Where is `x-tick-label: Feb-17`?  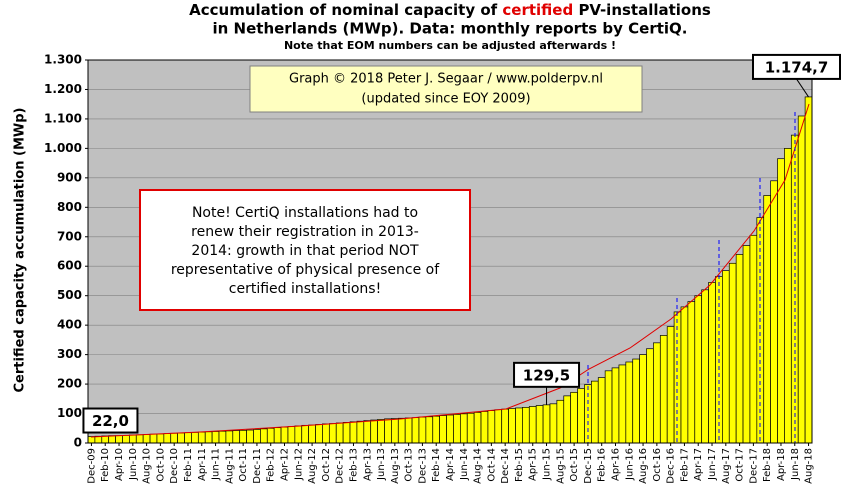
x-tick-label: Feb-17 is located at coordinates (684, 465).